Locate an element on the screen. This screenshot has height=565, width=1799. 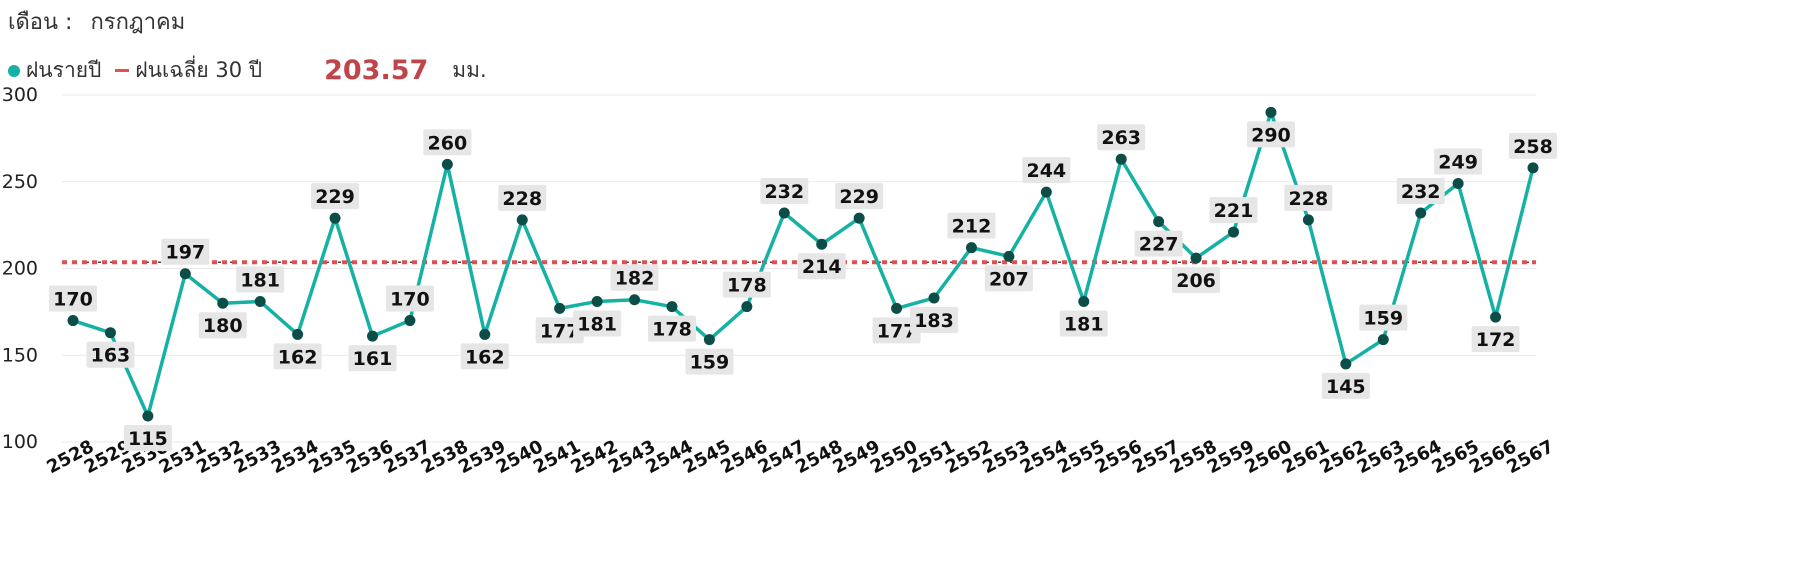
data-label: 159 is located at coordinates (710, 363).